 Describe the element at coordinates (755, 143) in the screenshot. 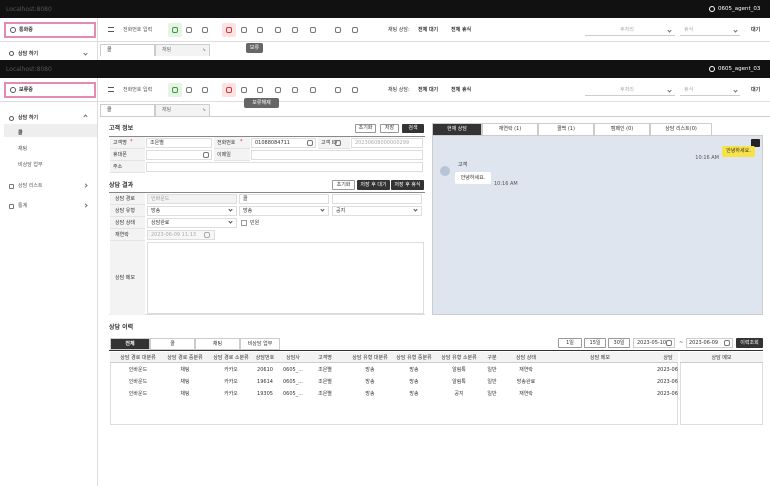

I see `chat-action` at that location.